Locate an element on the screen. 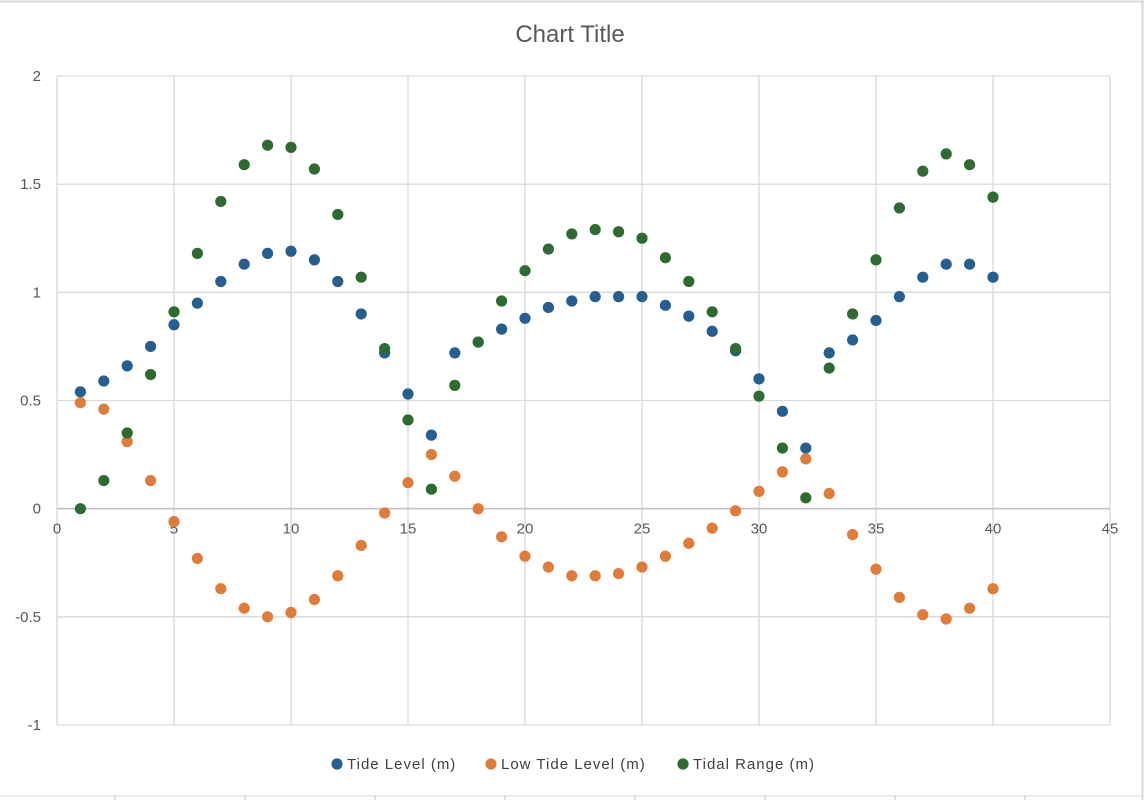  y-tick-label: 1 is located at coordinates (37, 292).